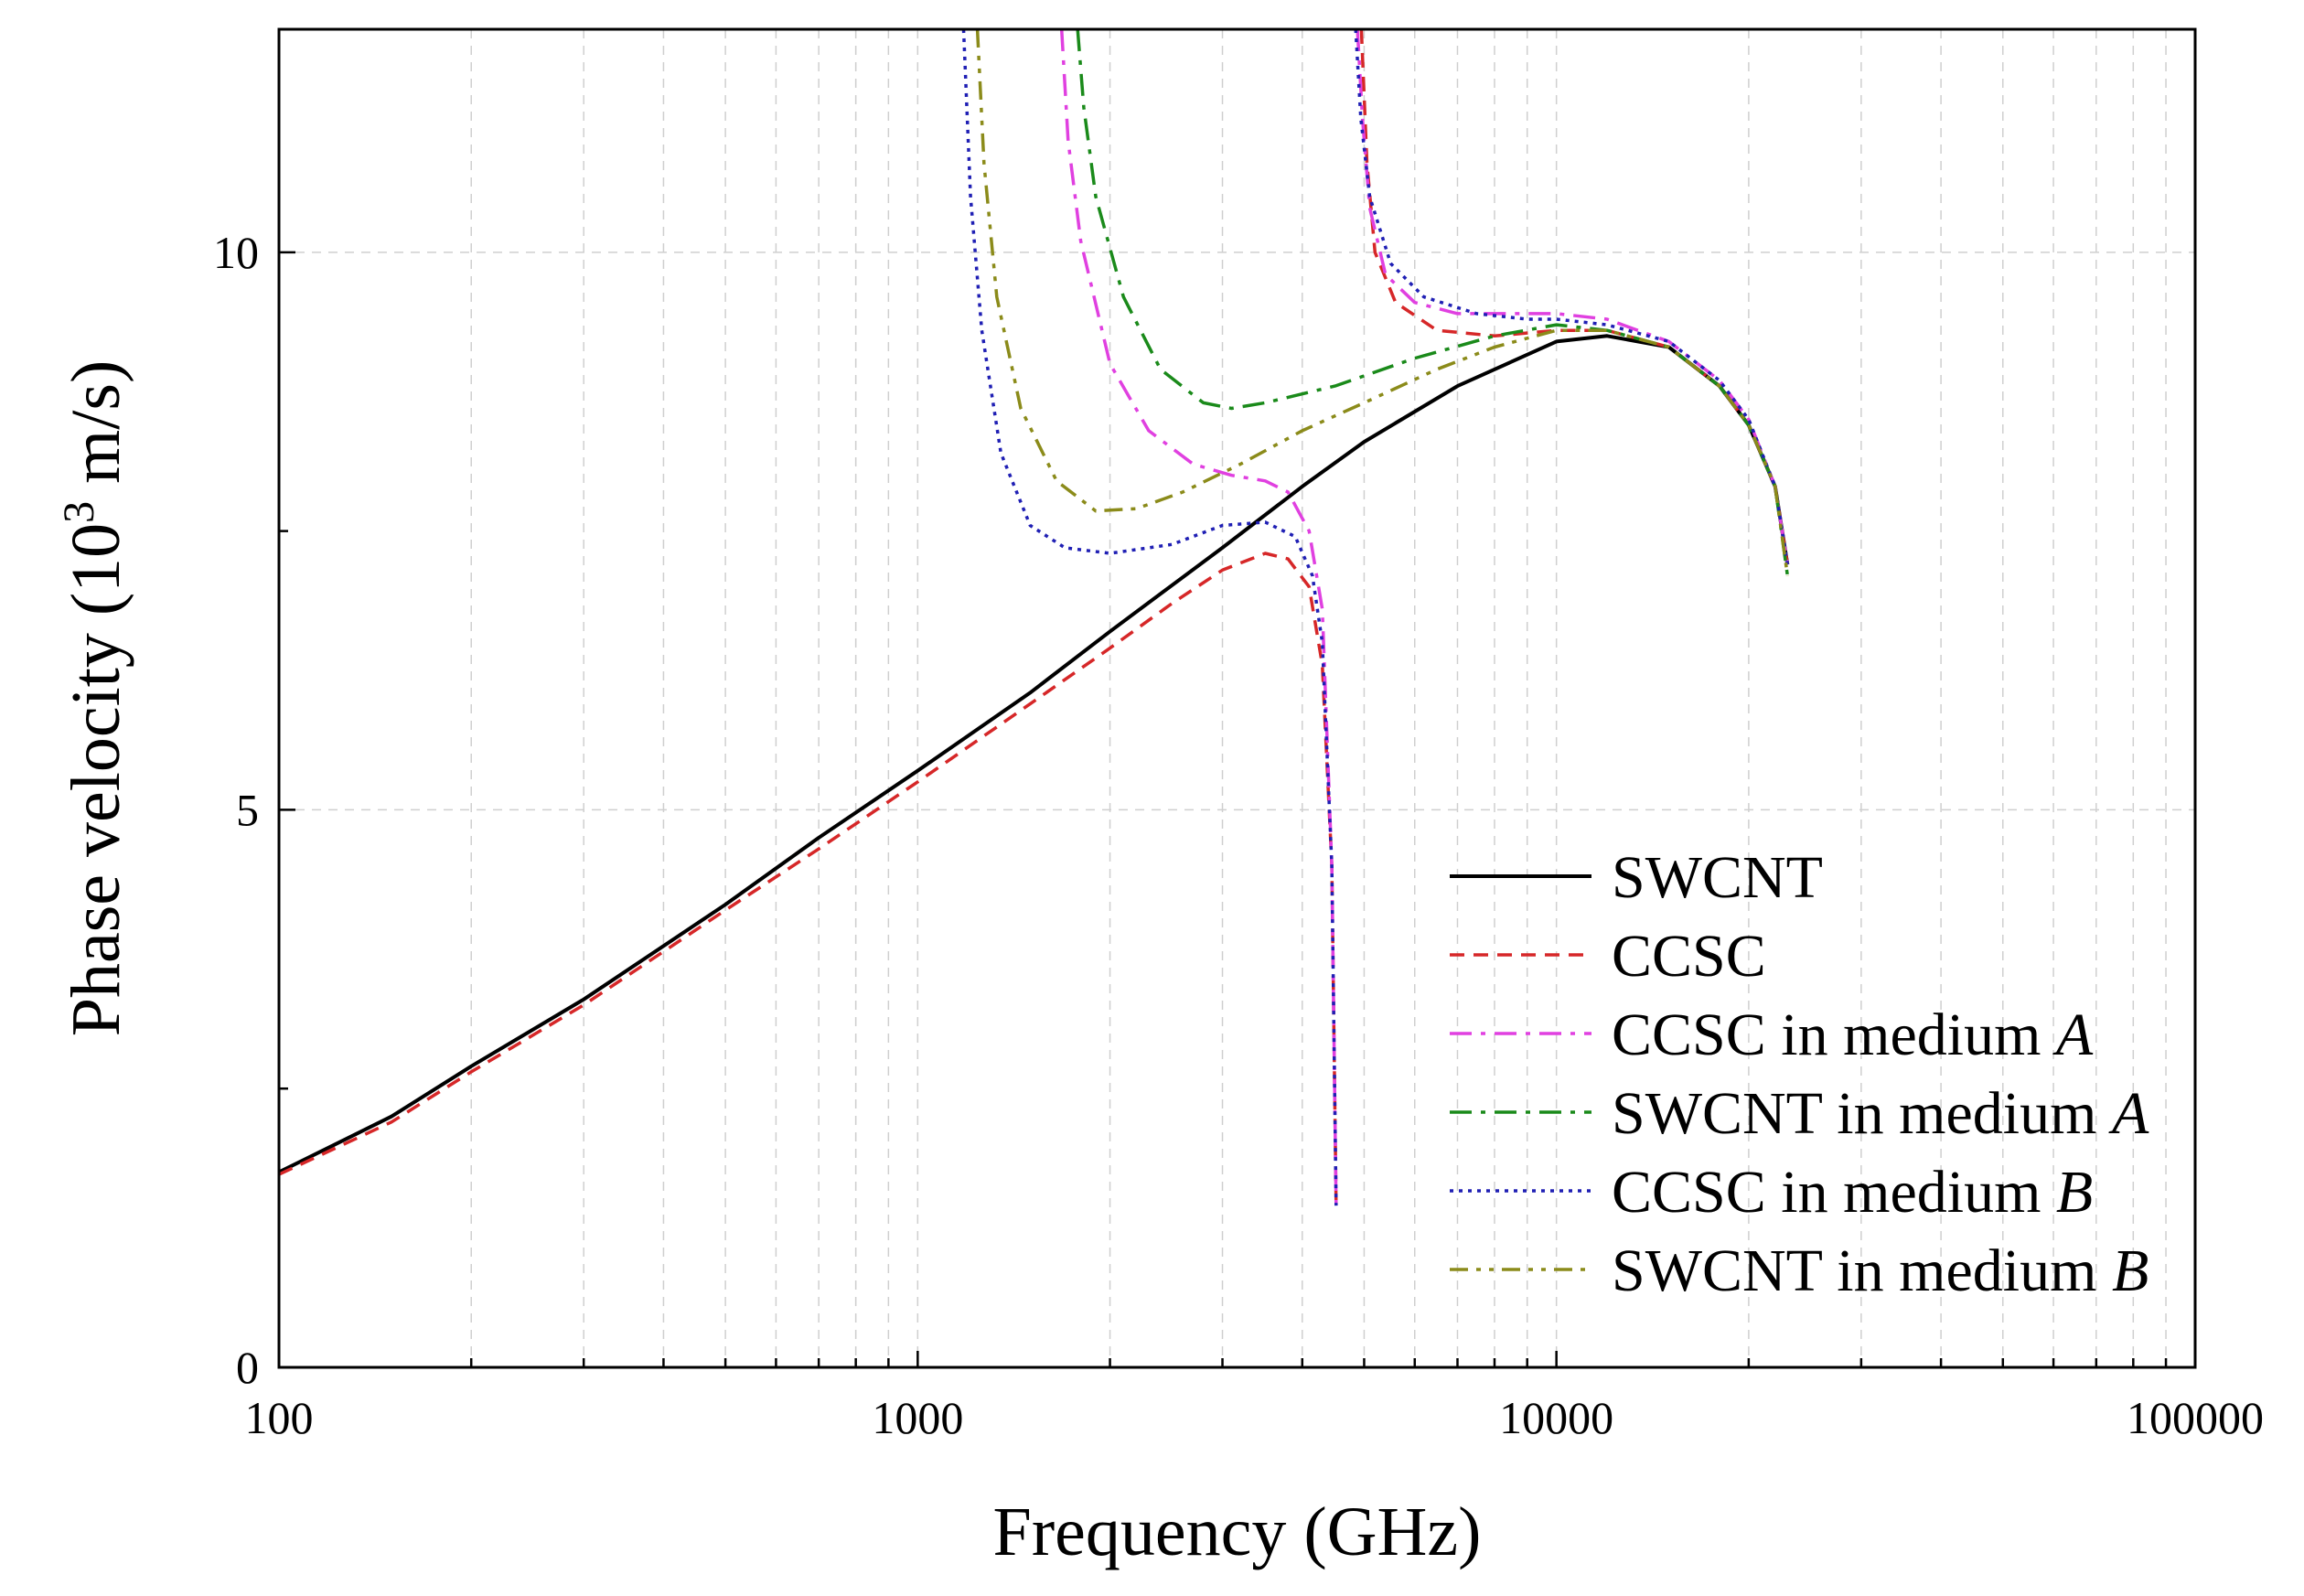  What do you see at coordinates (236, 252) in the screenshot?
I see `y-tick-label: 10` at bounding box center [236, 252].